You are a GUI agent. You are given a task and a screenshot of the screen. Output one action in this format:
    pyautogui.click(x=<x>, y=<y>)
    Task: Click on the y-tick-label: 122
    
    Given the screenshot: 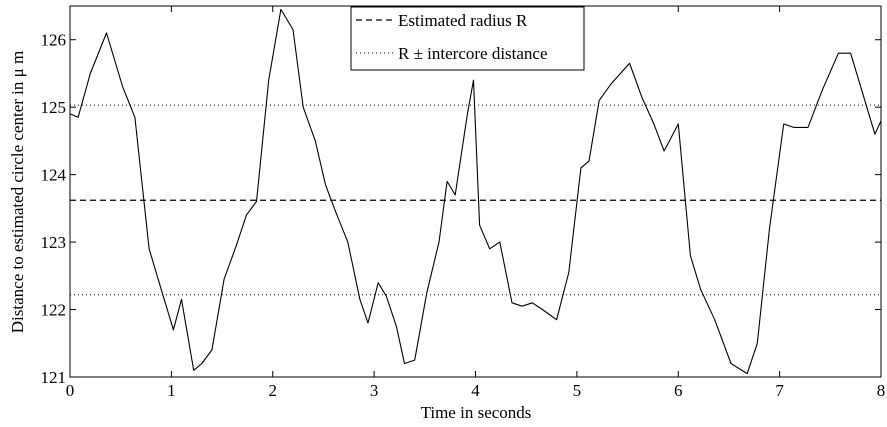 What is the action you would take?
    pyautogui.click(x=54, y=310)
    